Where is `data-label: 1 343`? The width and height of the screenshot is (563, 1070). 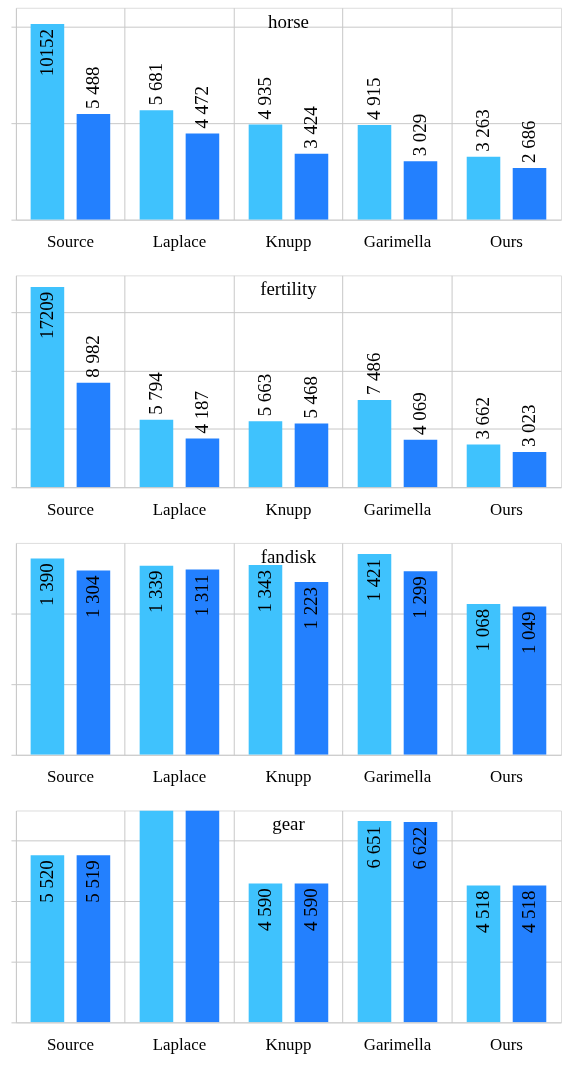
data-label: 1 343 is located at coordinates (265, 591).